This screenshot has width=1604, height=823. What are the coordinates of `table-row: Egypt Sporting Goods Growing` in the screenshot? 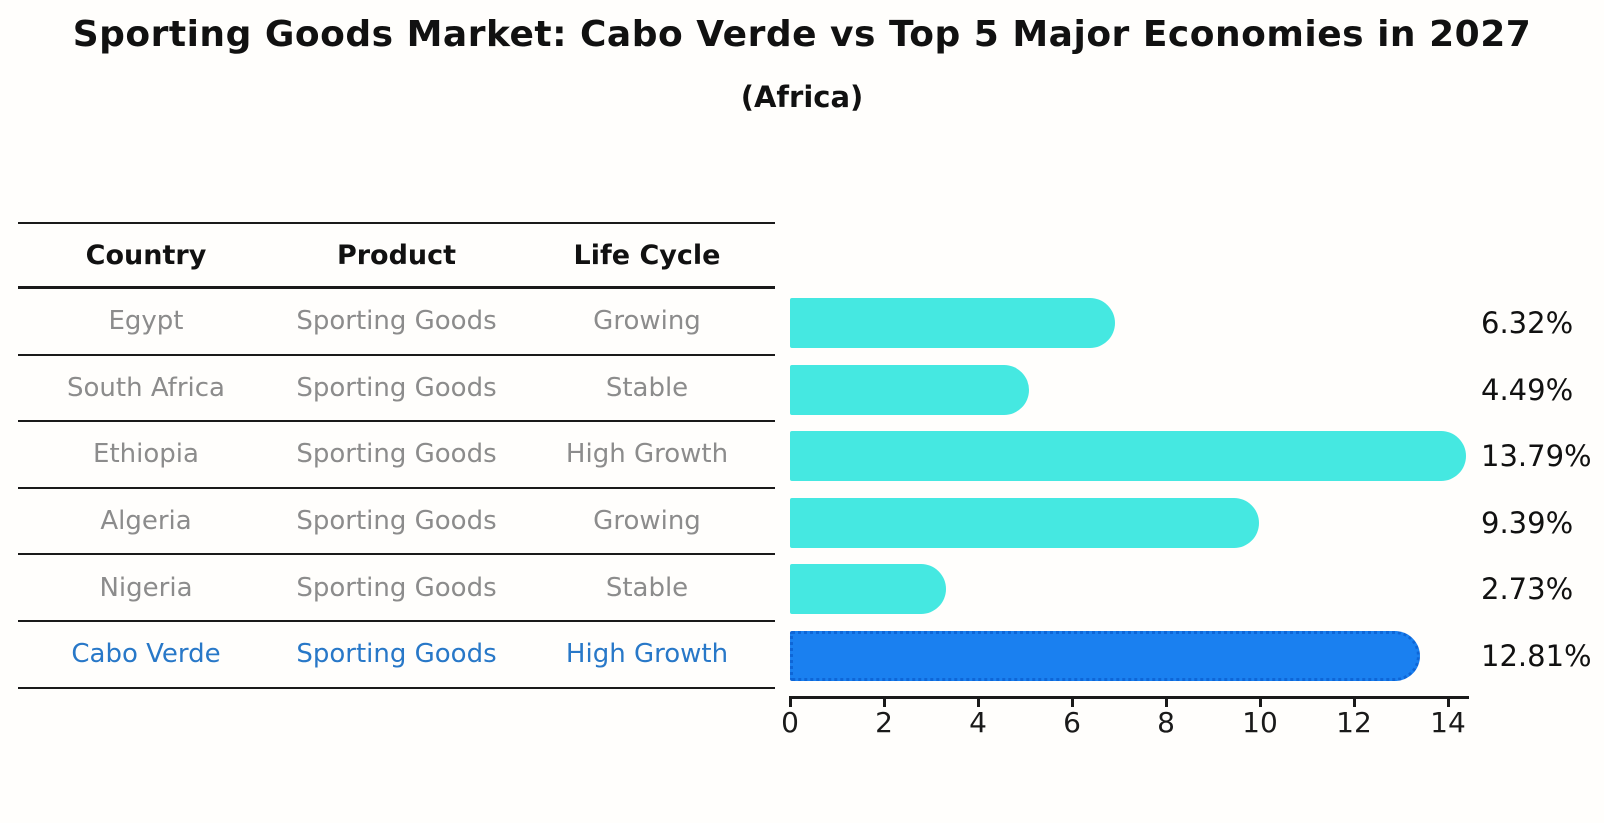 It's located at (396, 322).